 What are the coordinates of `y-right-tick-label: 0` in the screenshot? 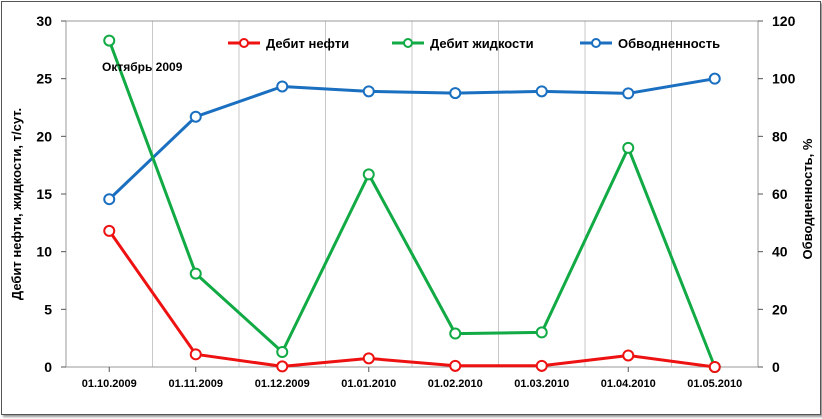 It's located at (776, 367).